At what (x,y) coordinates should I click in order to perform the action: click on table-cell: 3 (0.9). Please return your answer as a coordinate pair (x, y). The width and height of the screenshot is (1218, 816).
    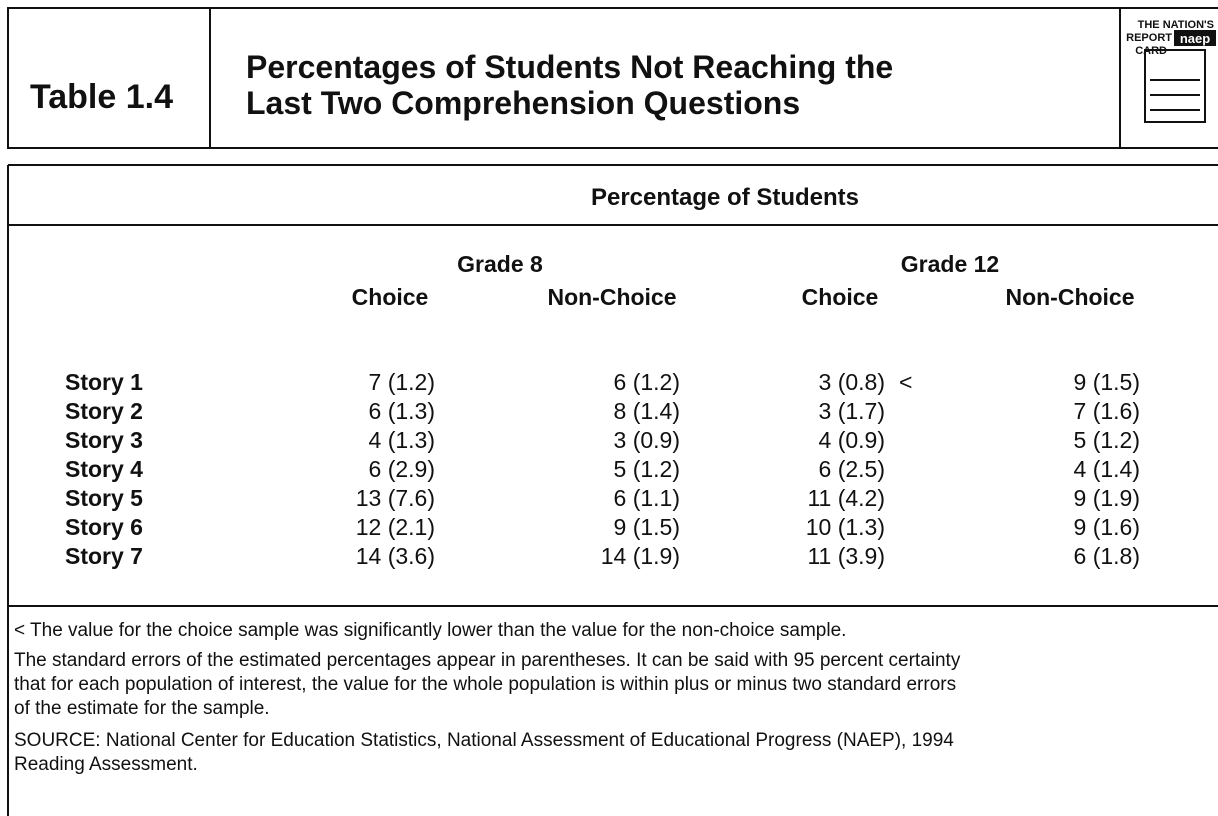
    Looking at the image, I should click on (647, 440).